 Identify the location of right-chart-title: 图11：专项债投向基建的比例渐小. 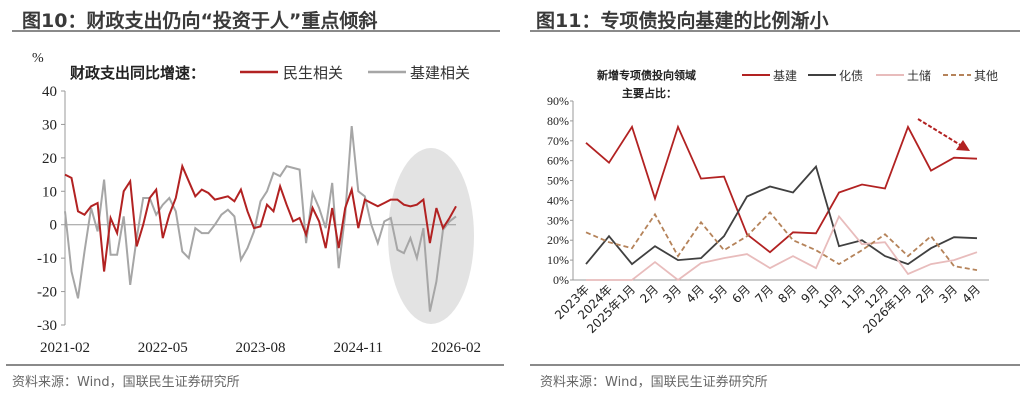
(682, 21).